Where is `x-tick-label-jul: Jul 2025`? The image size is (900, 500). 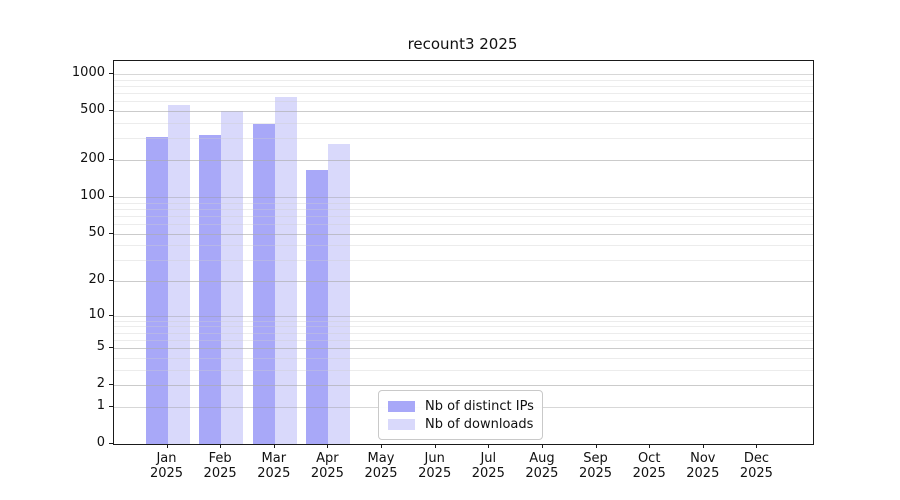
x-tick-label-jul: Jul 2025 is located at coordinates (488, 466).